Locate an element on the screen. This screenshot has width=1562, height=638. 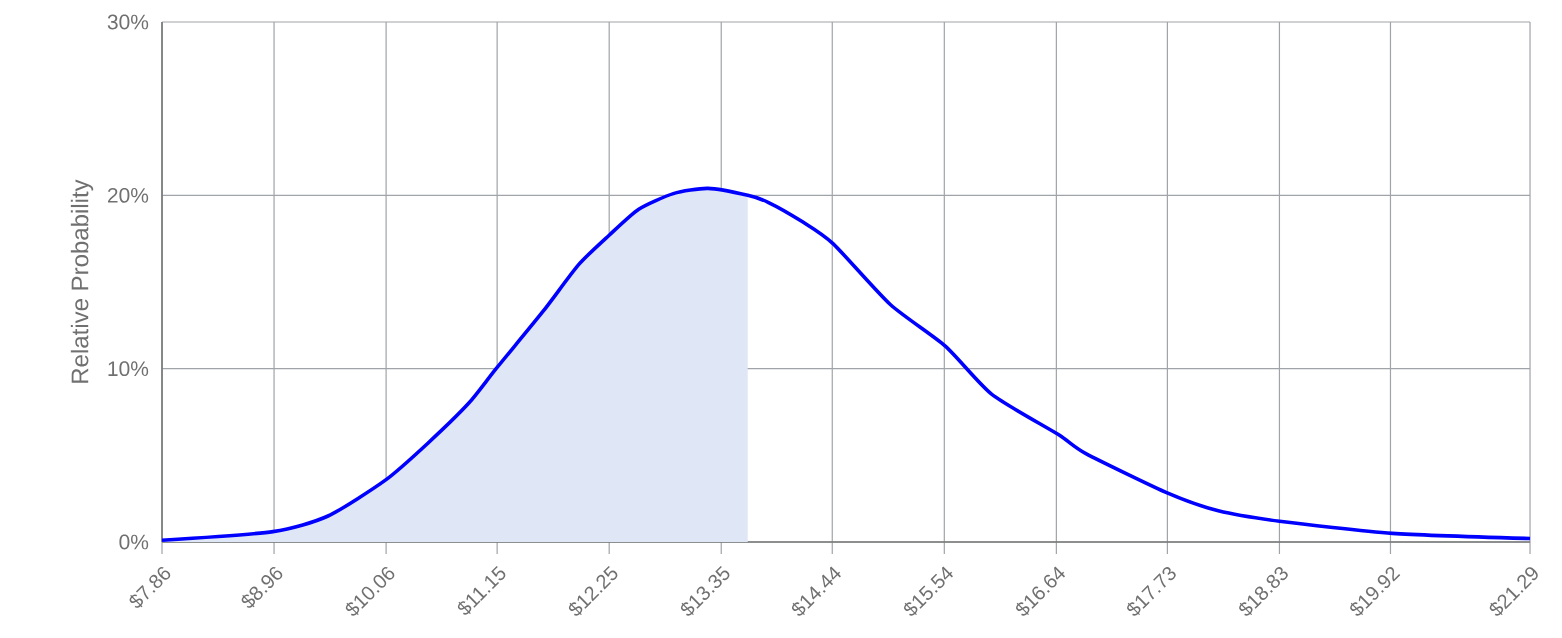
y-tick-label: 20% is located at coordinates (128, 195).